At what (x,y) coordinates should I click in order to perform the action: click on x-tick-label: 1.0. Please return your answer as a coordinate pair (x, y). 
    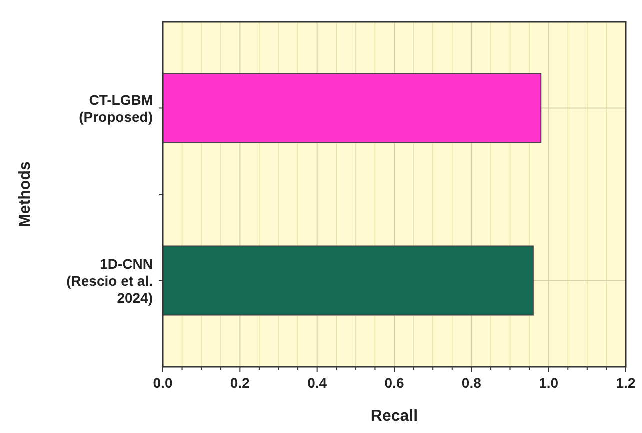
    Looking at the image, I should click on (549, 383).